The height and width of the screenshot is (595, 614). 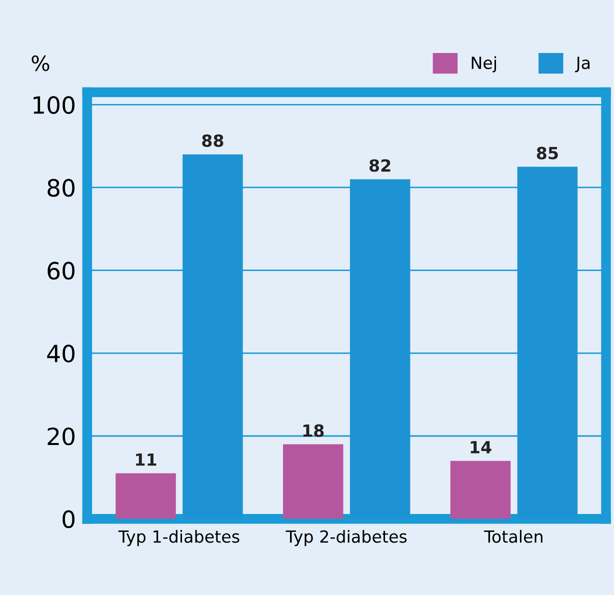 I want to click on y-tick-label: 0, so click(x=68, y=519).